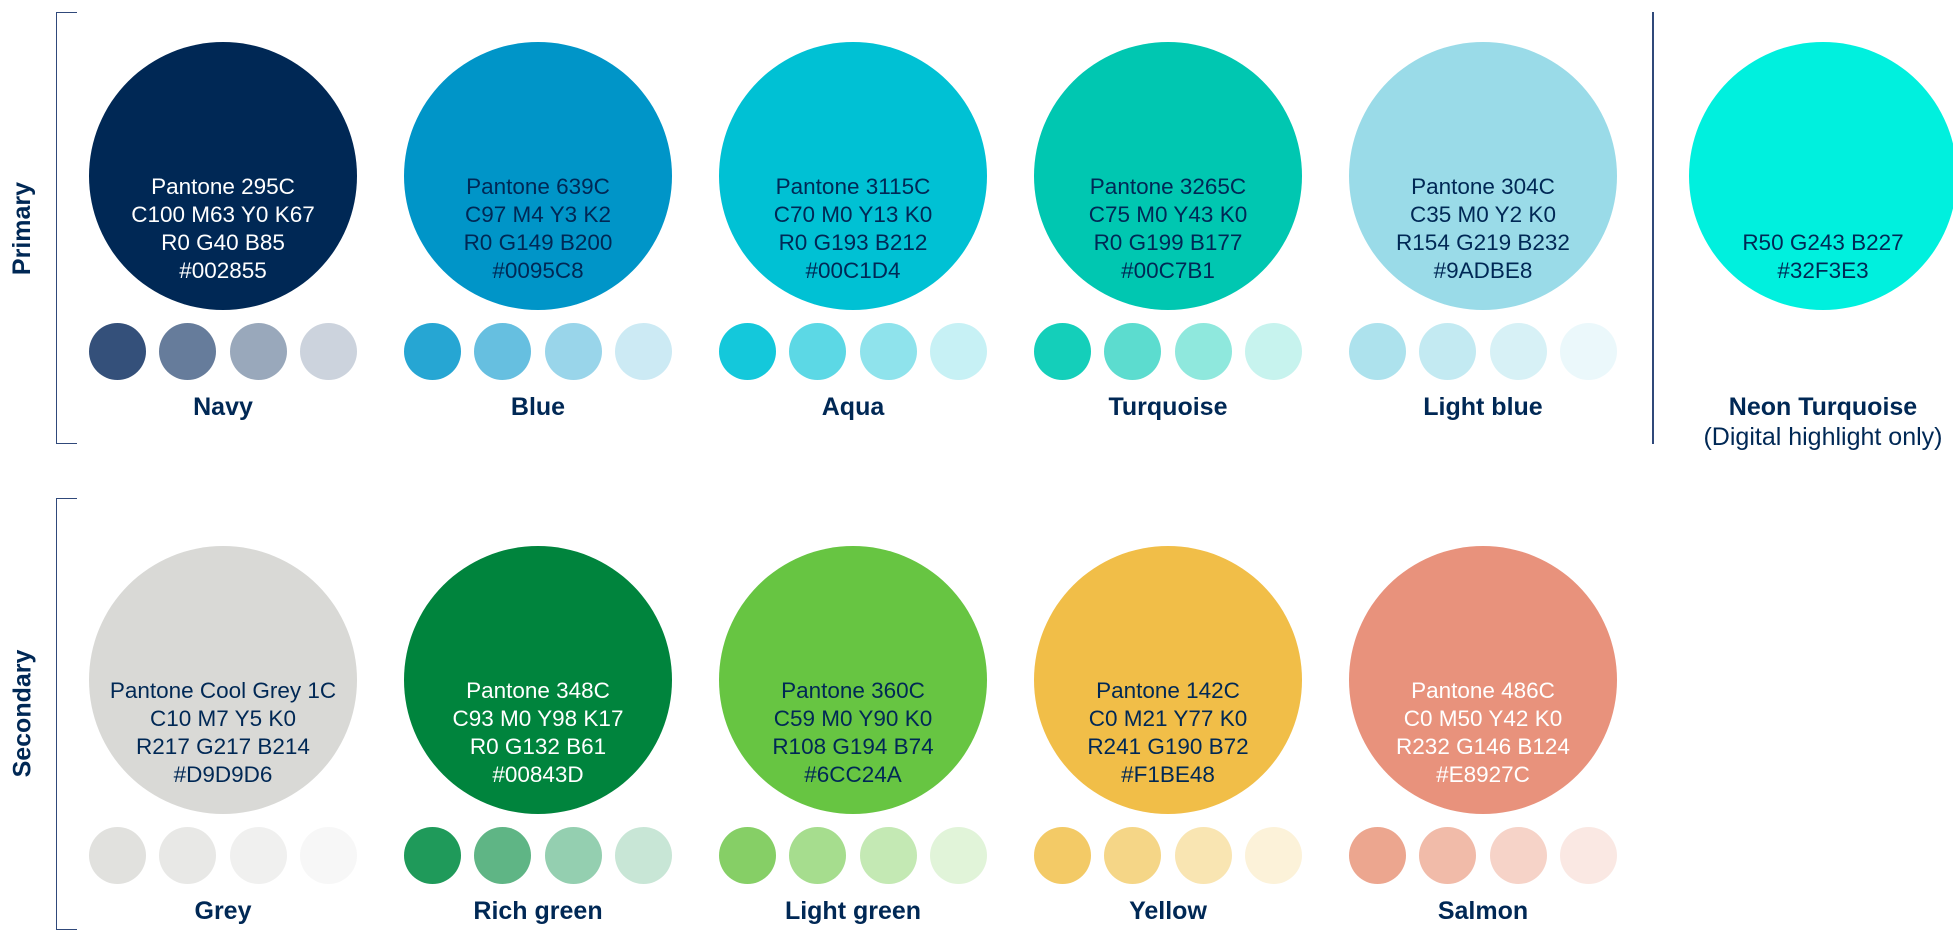 This screenshot has height=933, width=1953. Describe the element at coordinates (1483, 774) in the screenshot. I see `hex-value: #E8927C` at that location.